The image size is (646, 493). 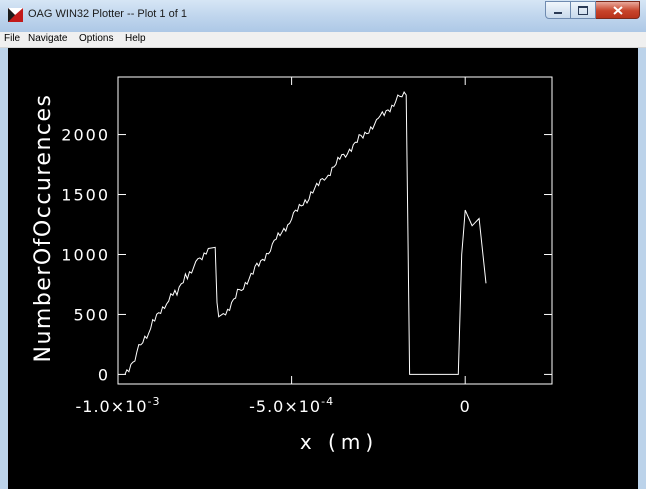 What do you see at coordinates (15, 15) in the screenshot?
I see `app-logo-icon` at bounding box center [15, 15].